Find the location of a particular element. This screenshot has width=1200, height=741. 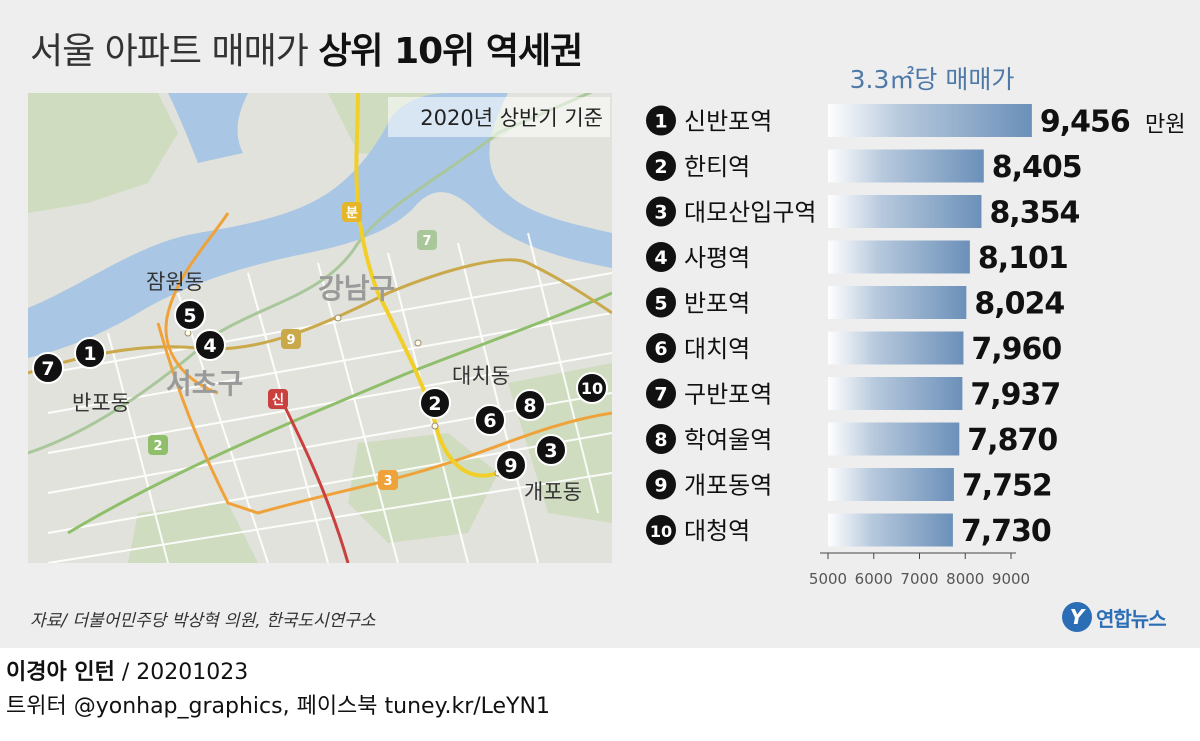

rank-number-5: 5 is located at coordinates (660, 304).